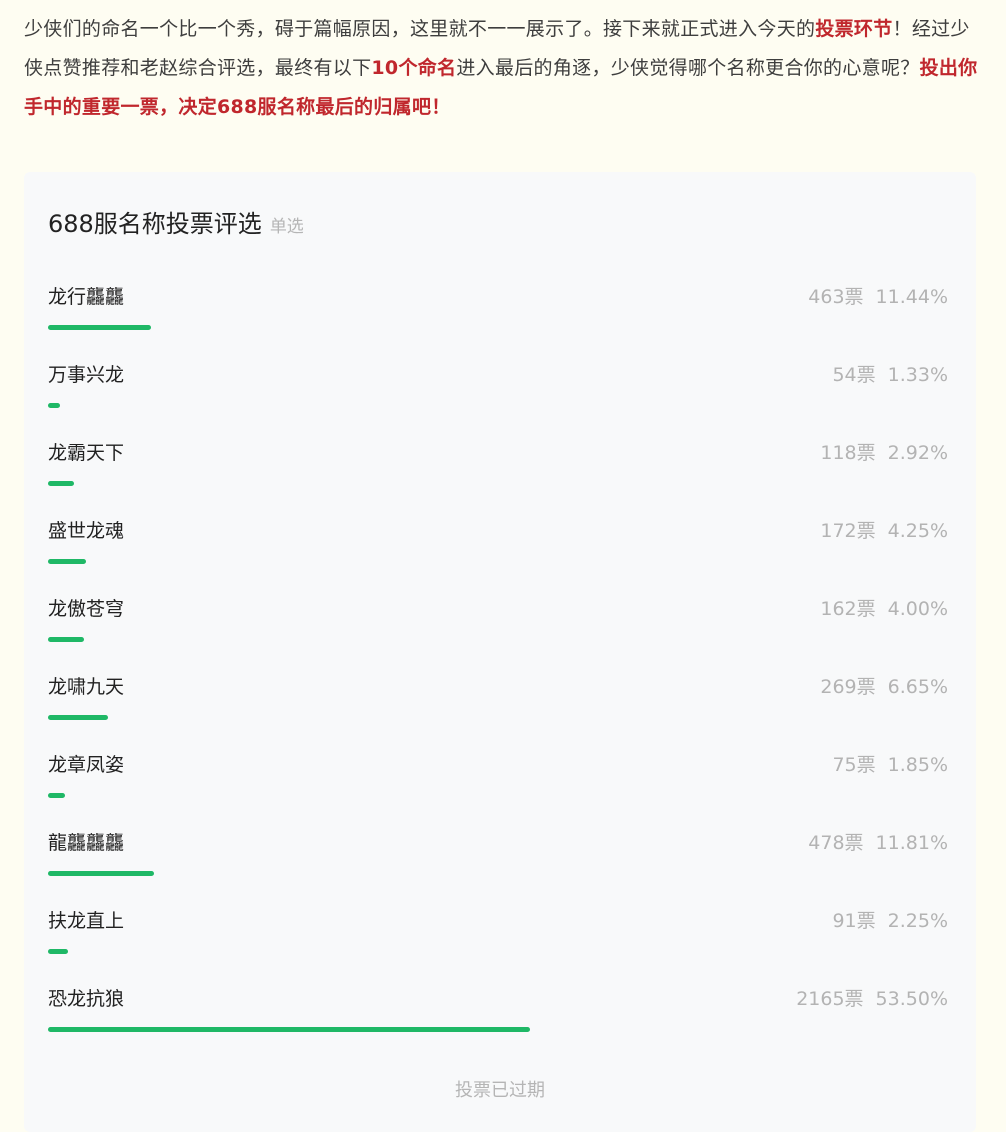  I want to click on option-votes: 463票, so click(836, 297).